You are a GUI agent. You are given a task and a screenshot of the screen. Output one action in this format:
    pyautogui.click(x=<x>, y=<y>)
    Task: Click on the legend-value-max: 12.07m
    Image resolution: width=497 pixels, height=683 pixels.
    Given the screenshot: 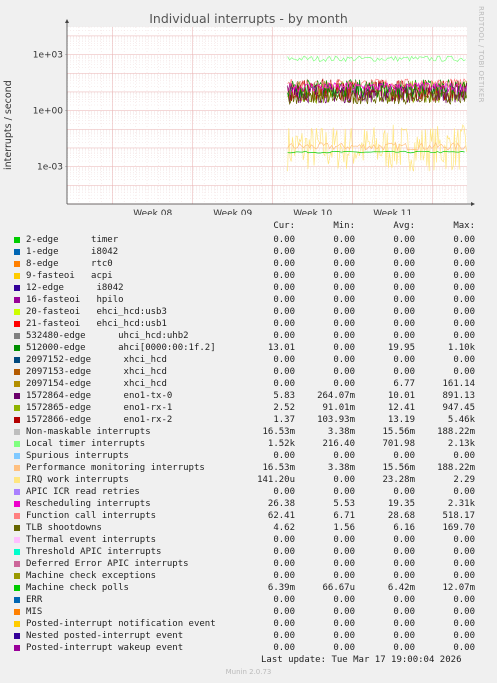 What is the action you would take?
    pyautogui.click(x=458, y=588)
    